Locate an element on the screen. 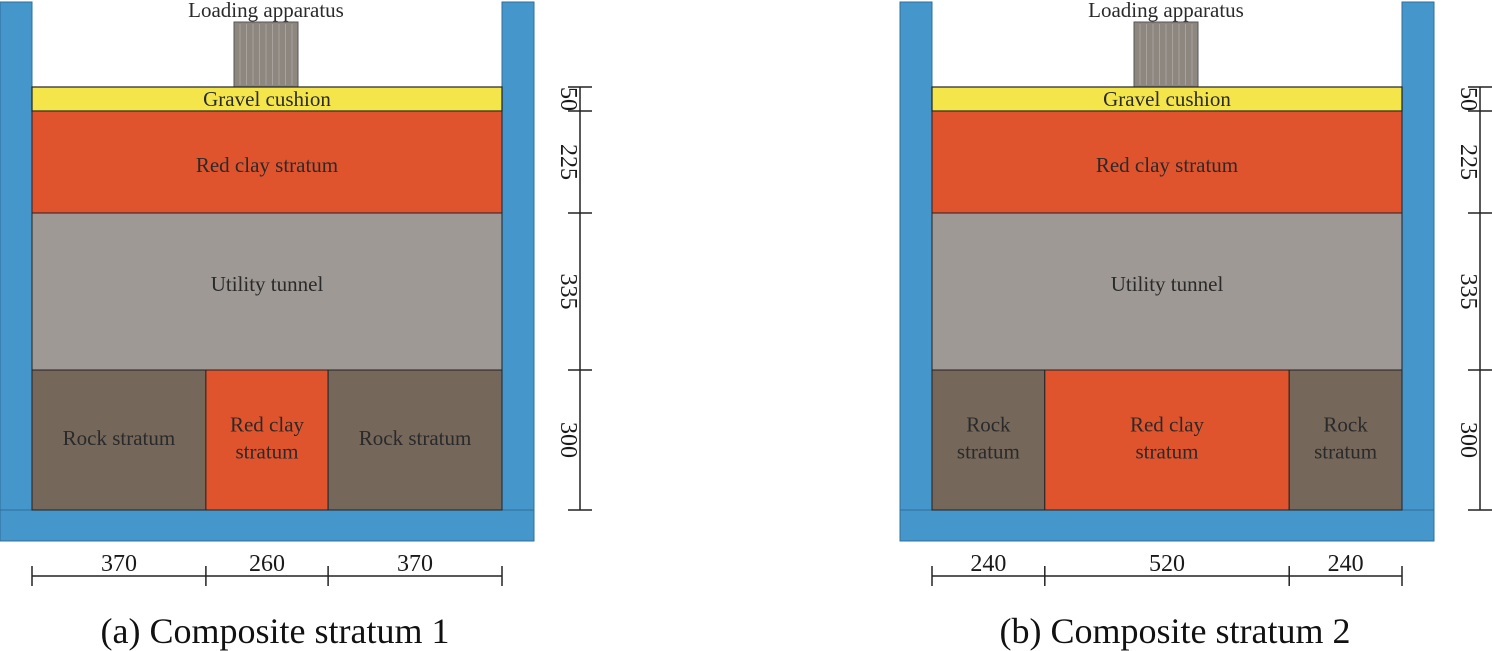 The width and height of the screenshot is (1492, 651). rock-stratum-right-label-line-1: Rock is located at coordinates (1345, 425).